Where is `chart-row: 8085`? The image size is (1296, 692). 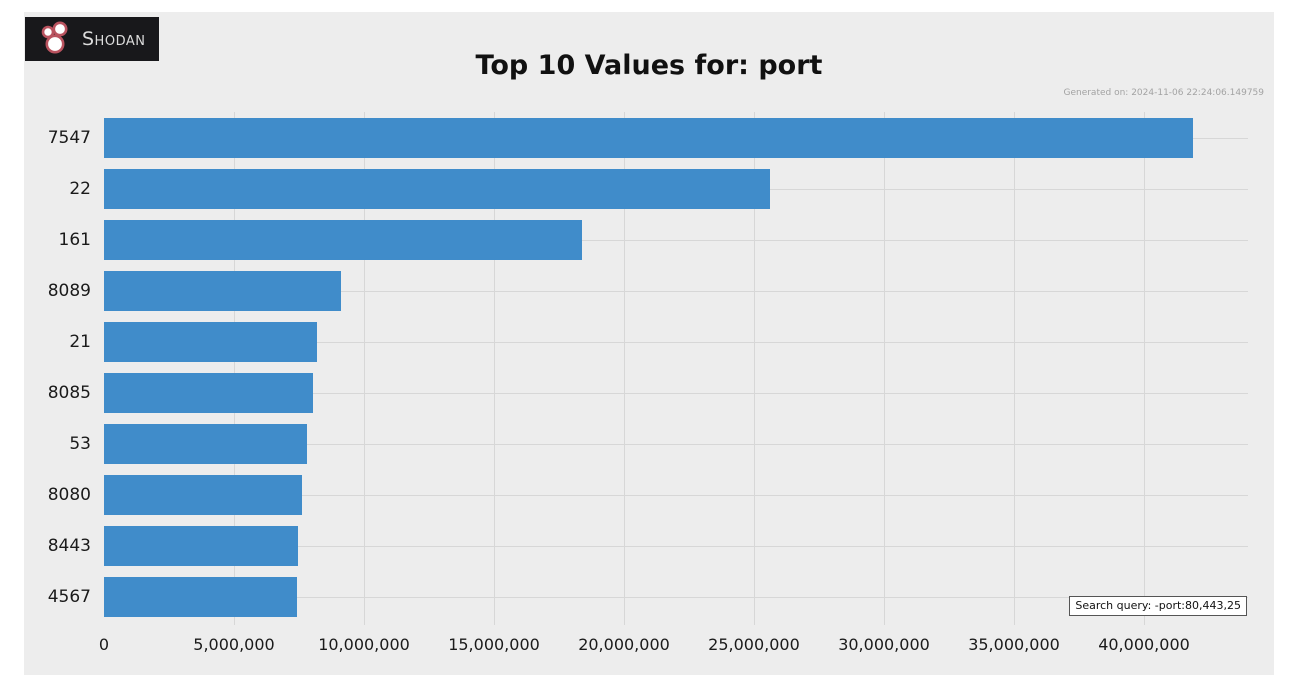
chart-row: 8085 is located at coordinates (648, 392).